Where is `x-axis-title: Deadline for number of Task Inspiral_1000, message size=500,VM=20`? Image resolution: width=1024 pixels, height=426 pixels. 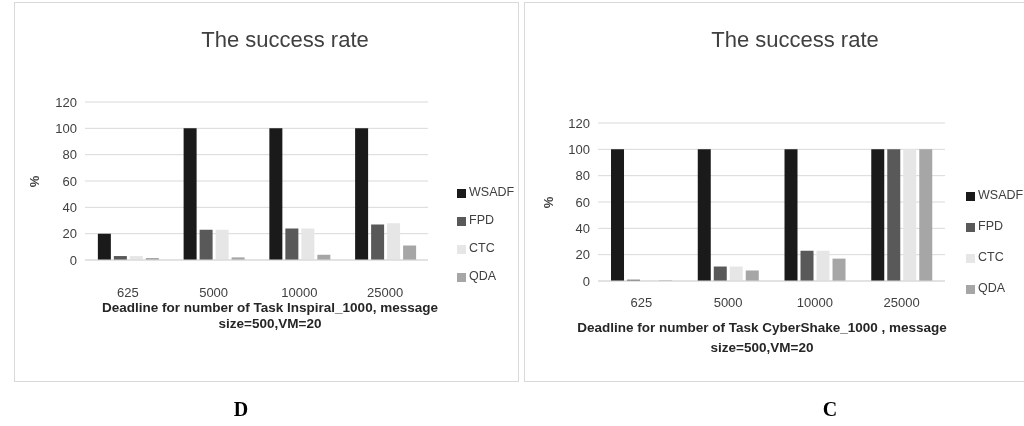
x-axis-title: Deadline for number of Task Inspiral_1000, message size=500,VM=20 is located at coordinates (270, 316).